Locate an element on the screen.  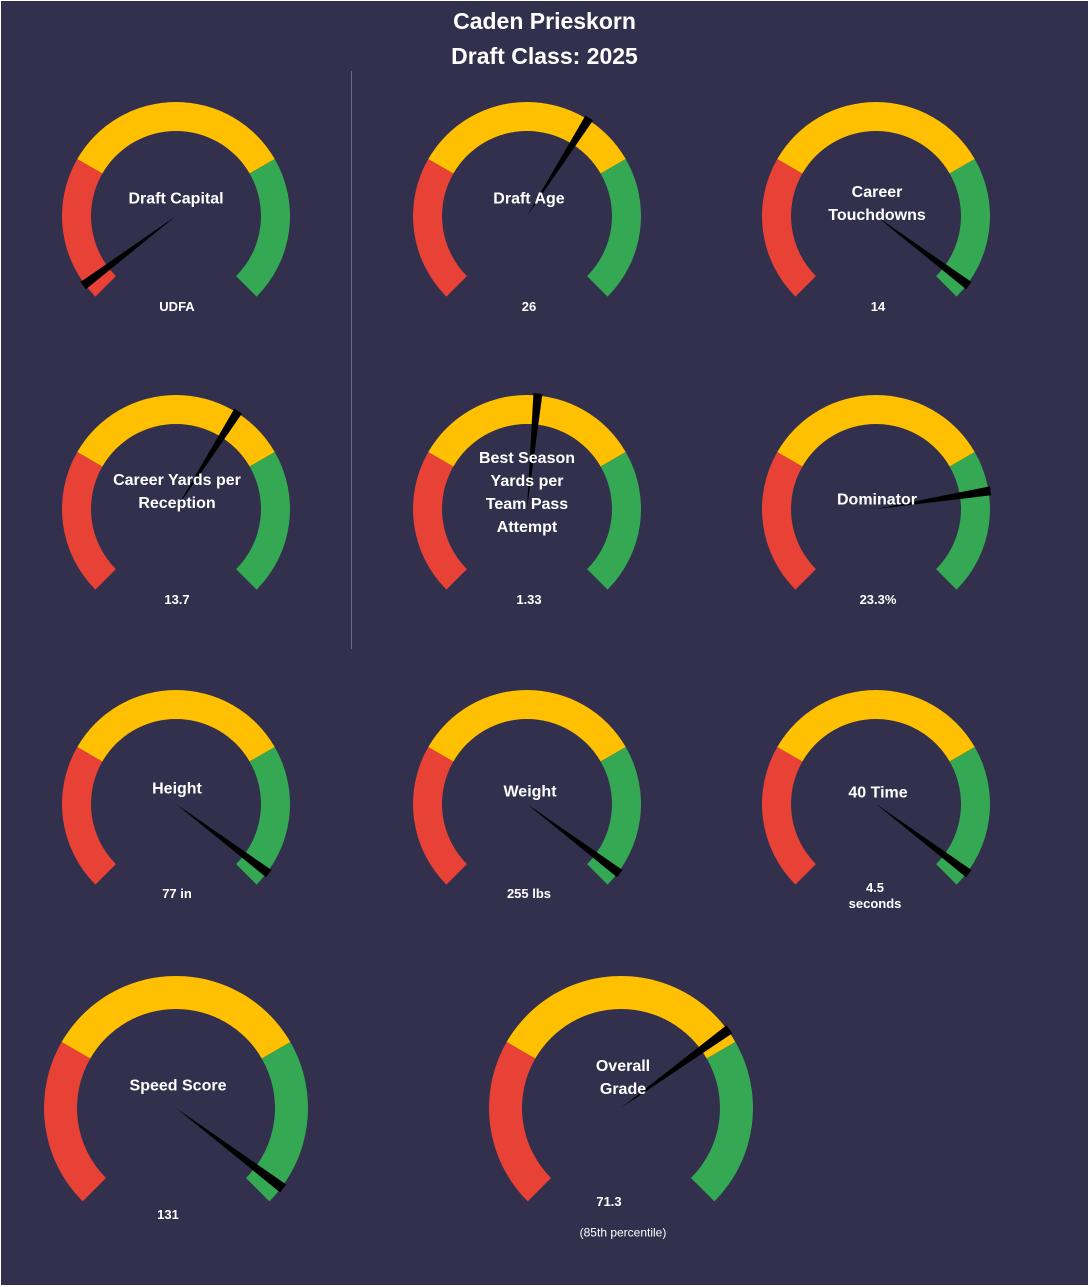
gauge-title: Draft Capital is located at coordinates (176, 199).